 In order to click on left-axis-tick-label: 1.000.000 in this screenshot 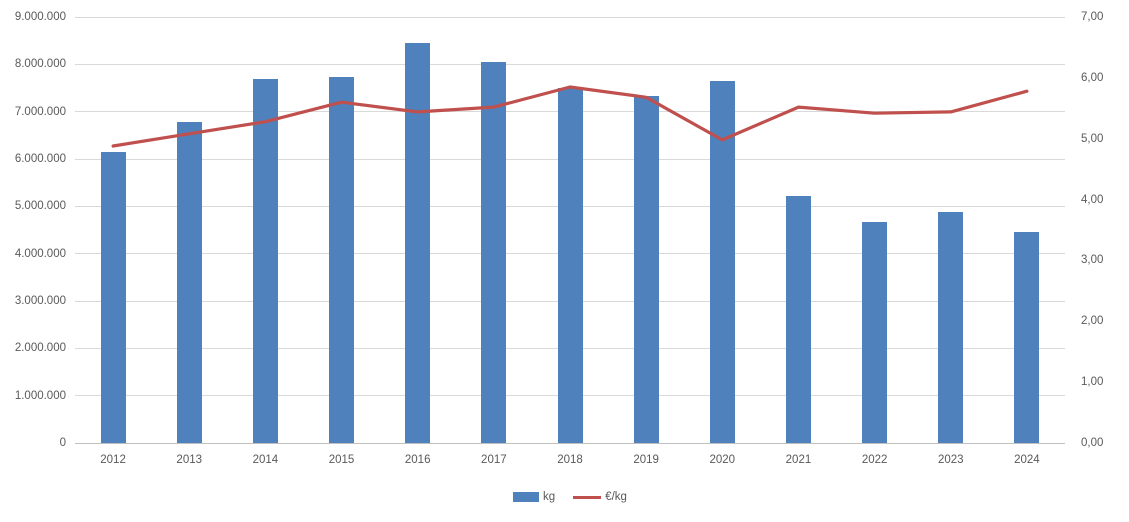, I will do `click(40, 395)`.